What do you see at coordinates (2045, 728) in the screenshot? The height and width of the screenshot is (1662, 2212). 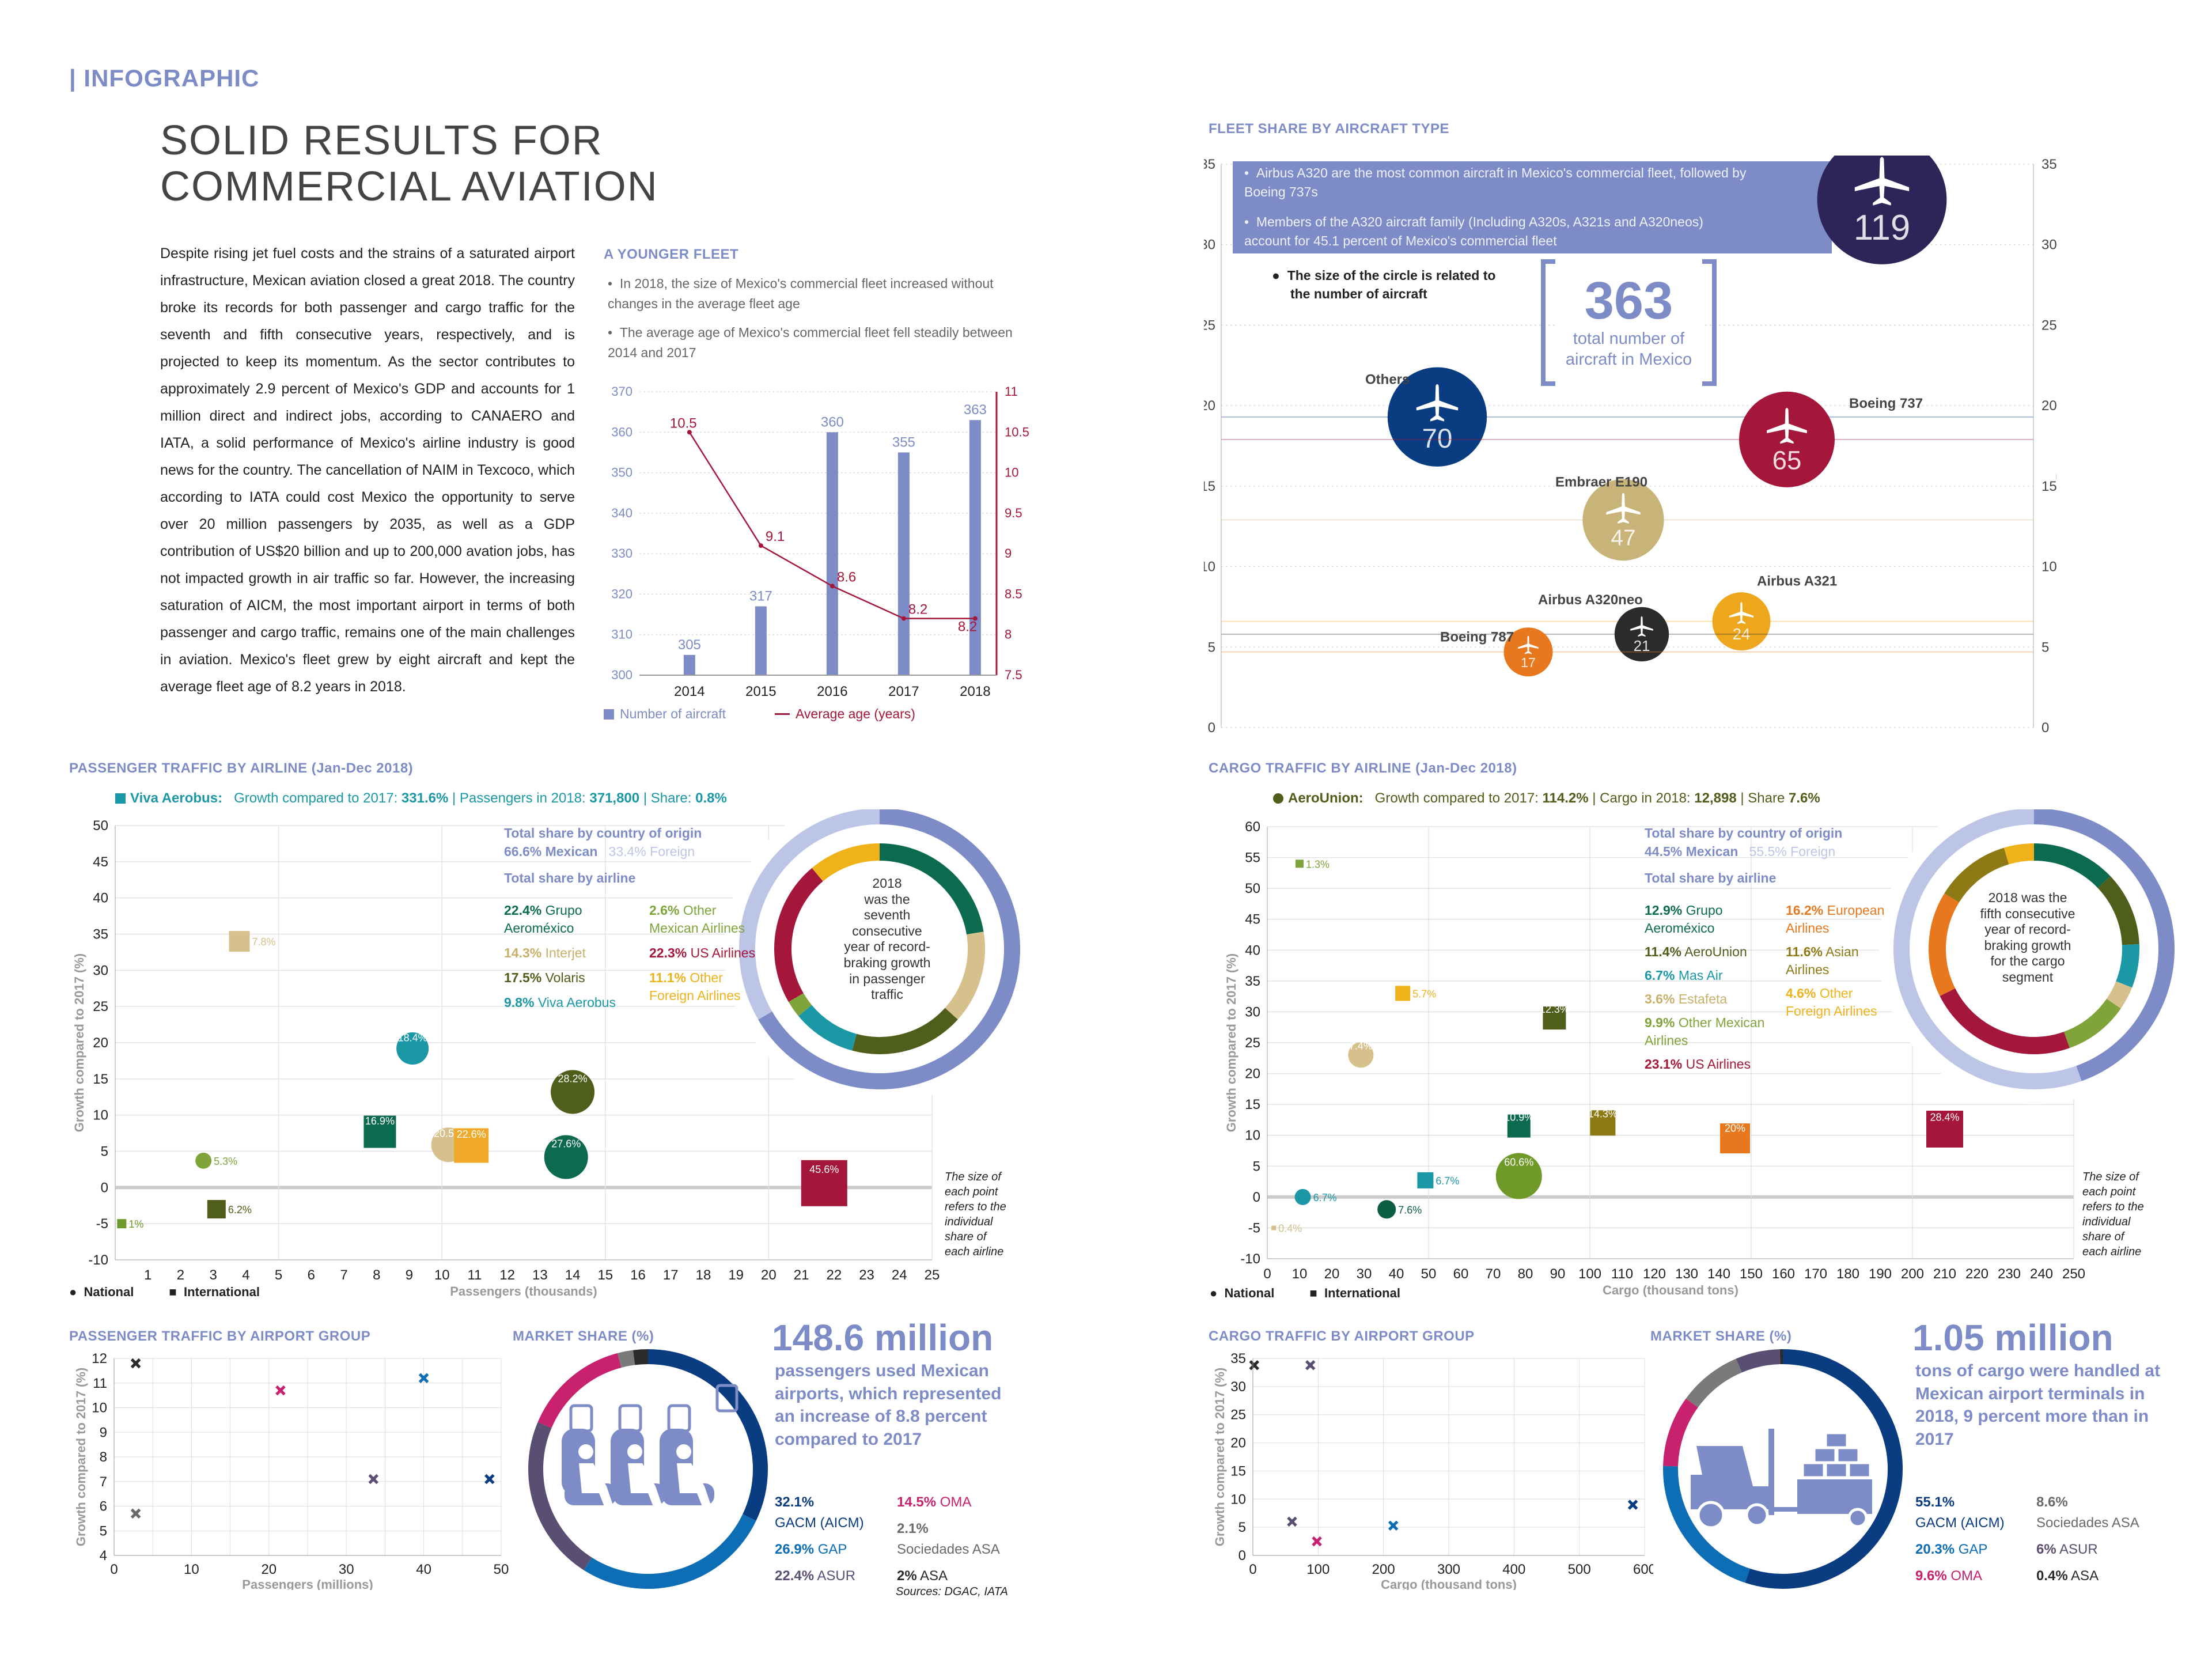 I see `y-tick-label-right: 0` at bounding box center [2045, 728].